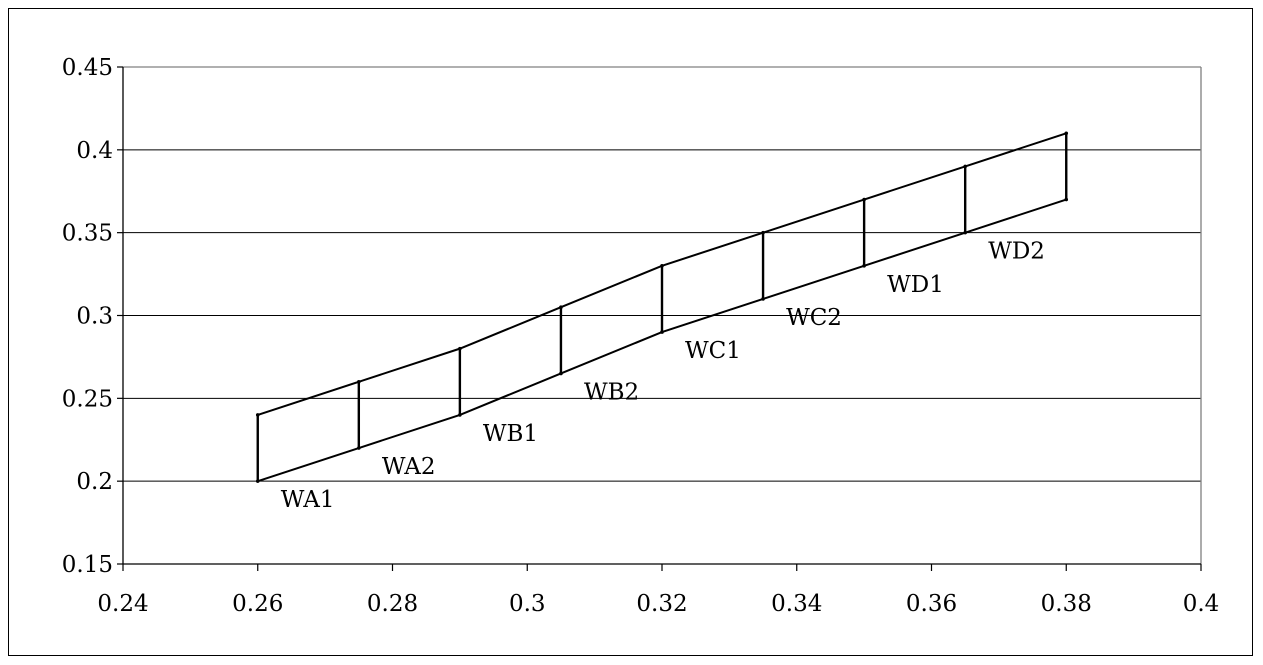  I want to click on data-label: WD1, so click(915, 285).